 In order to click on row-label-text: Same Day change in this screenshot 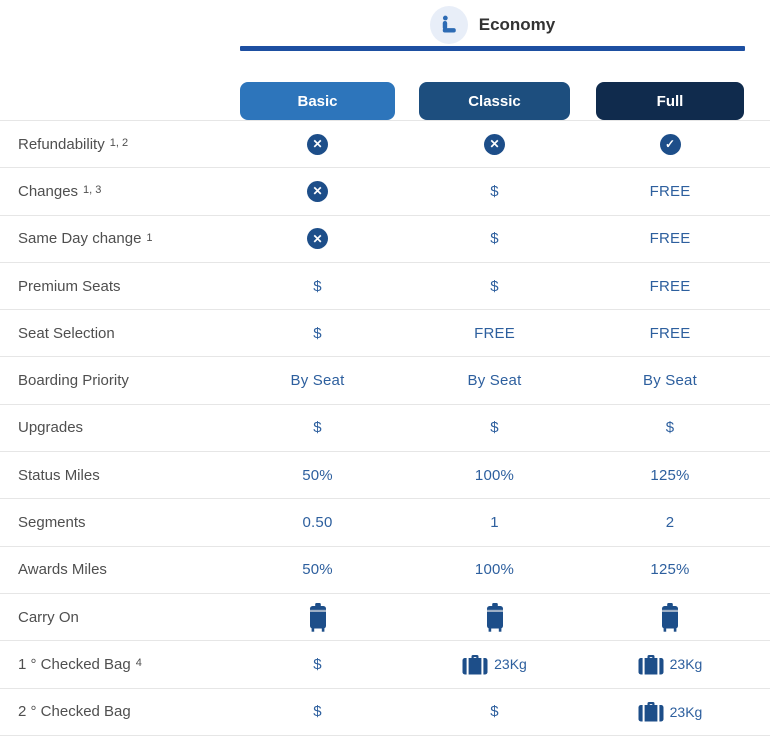, I will do `click(80, 239)`.